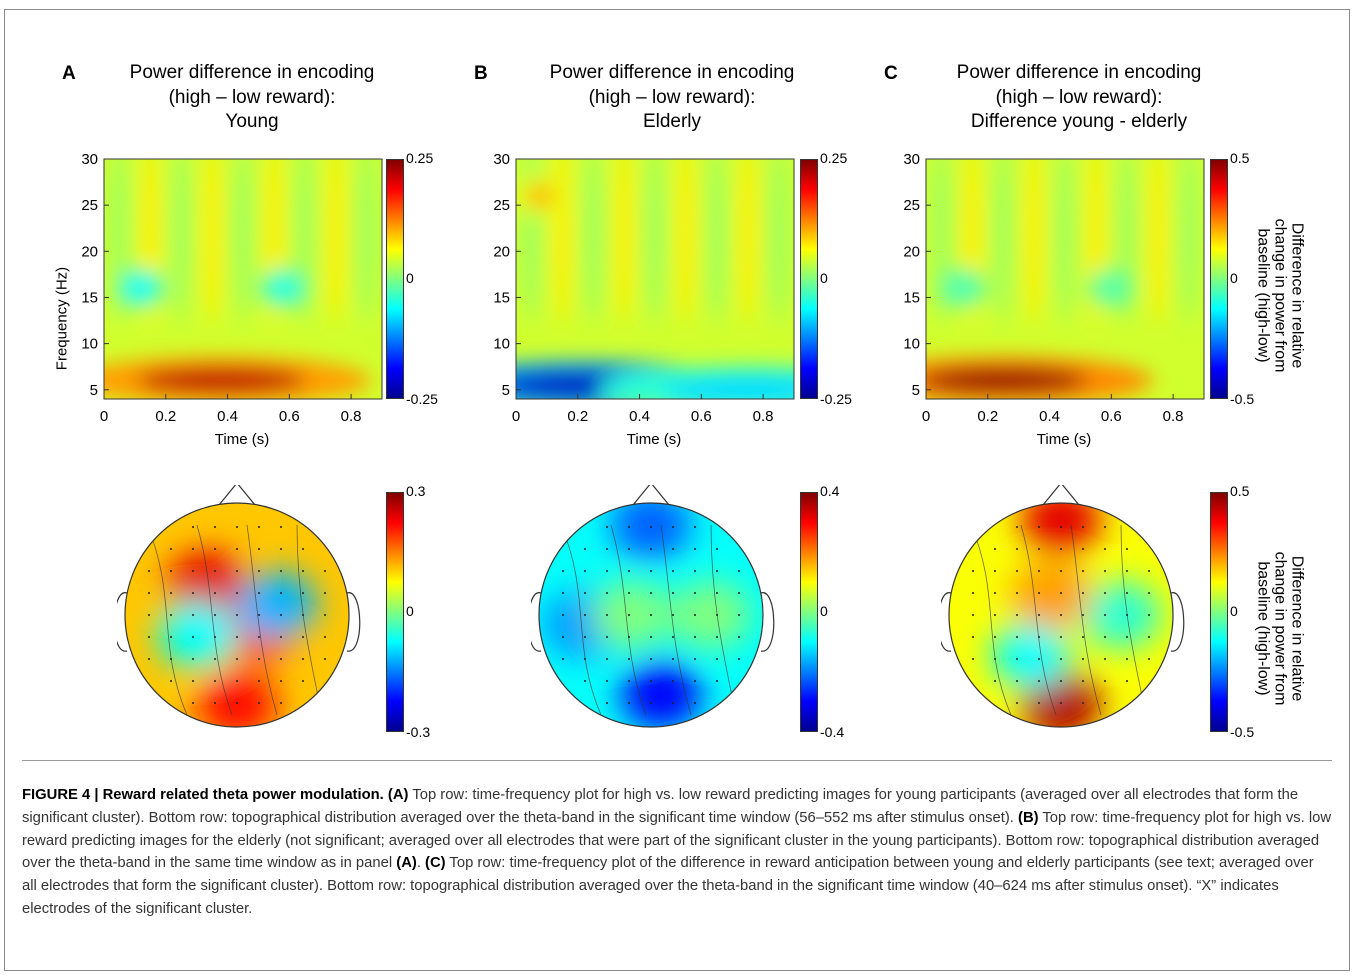 The image size is (1354, 978). I want to click on tf-plot-a: 30 25 20 15 10 50 0.2 0.4 0.6 0.8, so click(232, 288).